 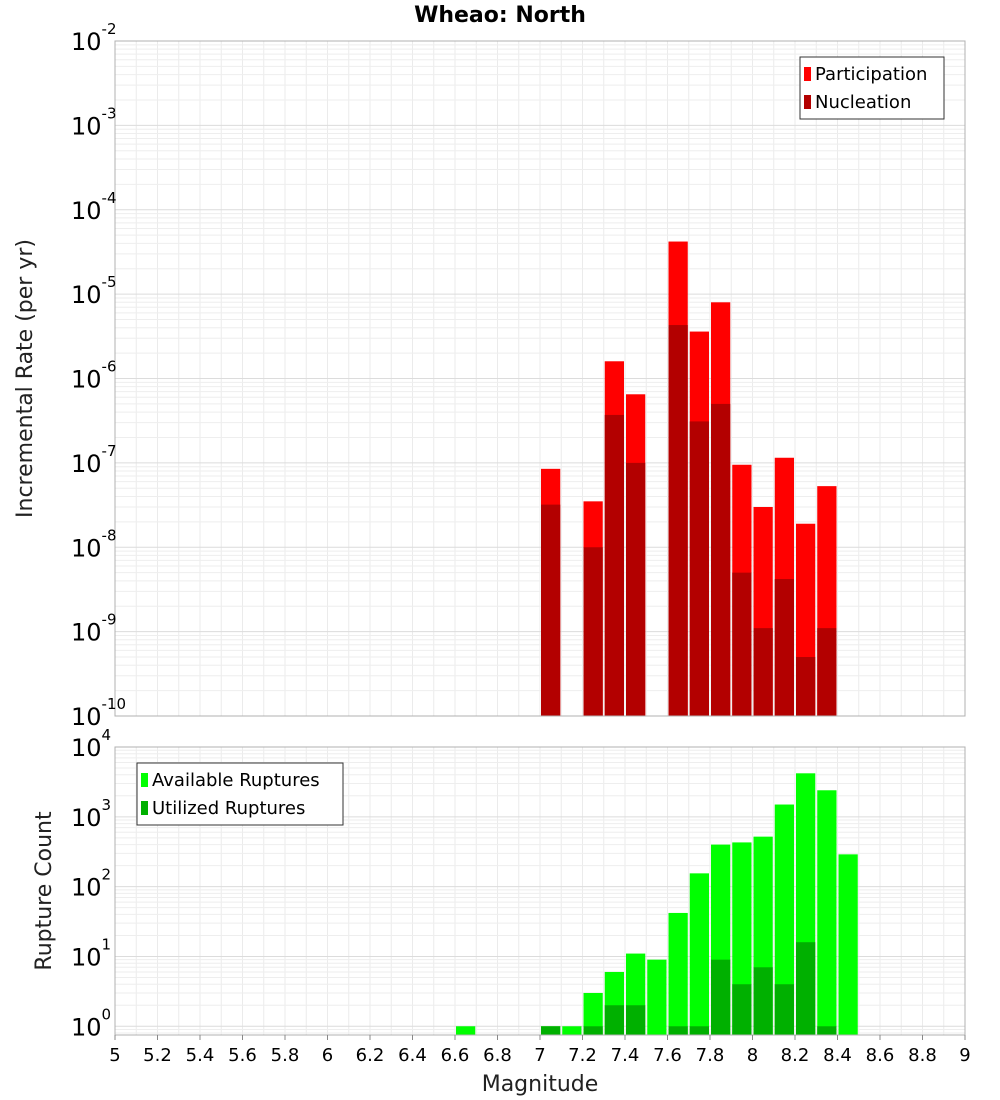 What do you see at coordinates (94, 207) in the screenshot?
I see `y-tick-label: 10⁻⁴` at bounding box center [94, 207].